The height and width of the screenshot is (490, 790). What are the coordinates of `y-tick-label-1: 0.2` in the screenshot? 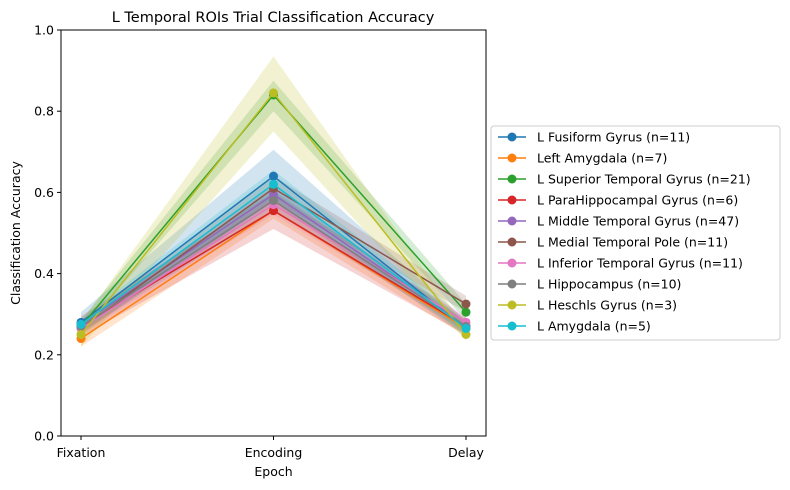 It's located at (44, 354).